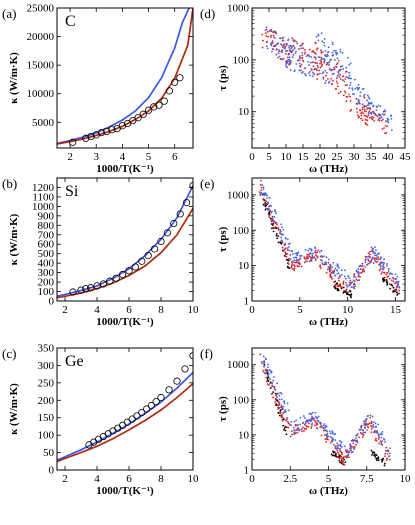 The height and width of the screenshot is (525, 415). Describe the element at coordinates (223, 409) in the screenshot. I see `y-axis-label: τ (ps)` at that location.